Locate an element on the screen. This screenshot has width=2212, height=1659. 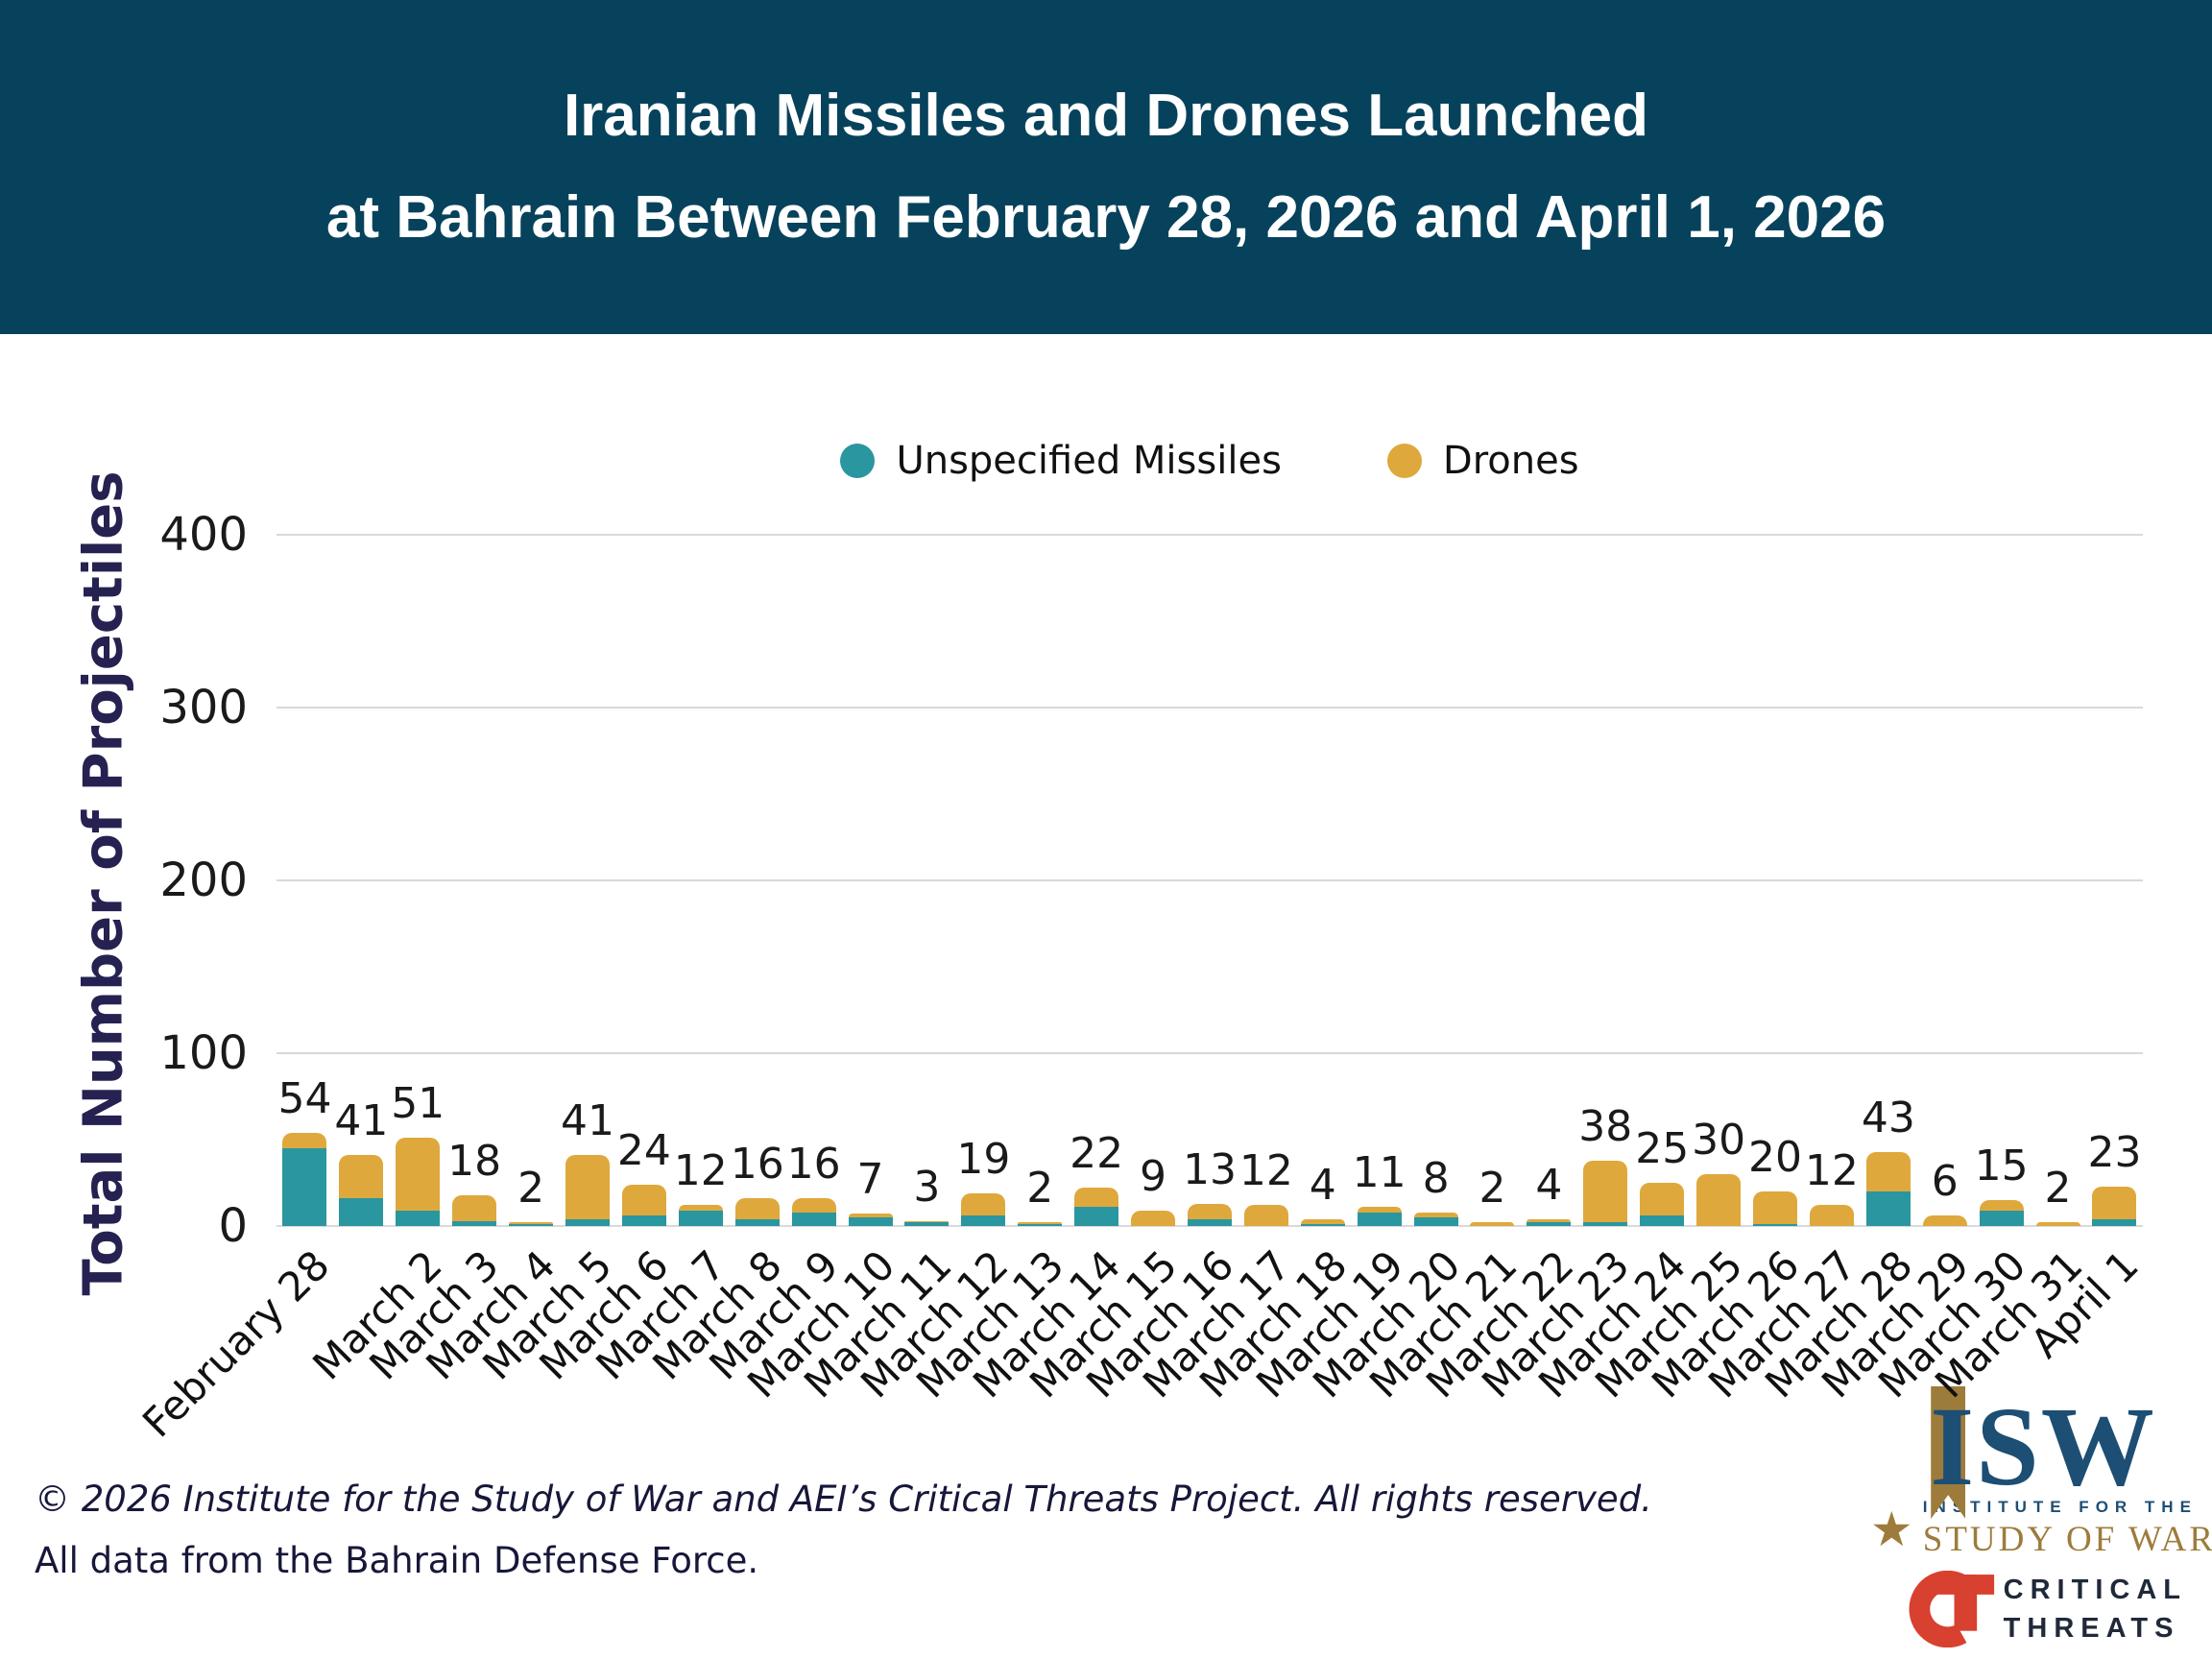
bar-value-label: 12 is located at coordinates (701, 1171).